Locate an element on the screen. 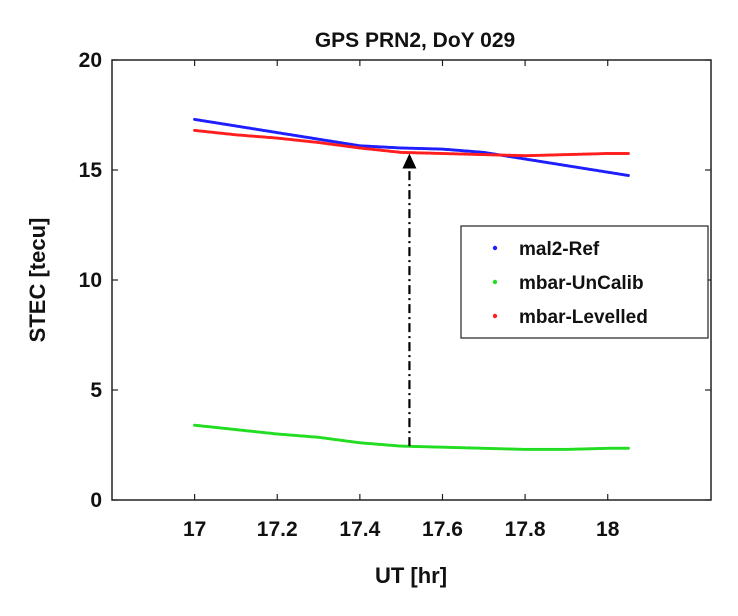  series-mbar-levelled is located at coordinates (411, 143).